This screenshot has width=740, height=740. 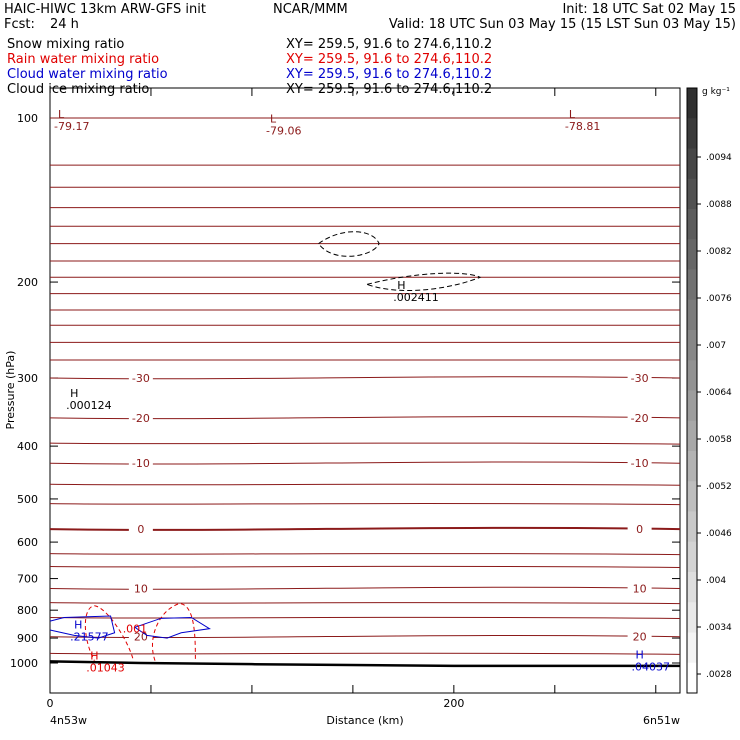 What do you see at coordinates (27, 378) in the screenshot?
I see `y-tick-label: 300` at bounding box center [27, 378].